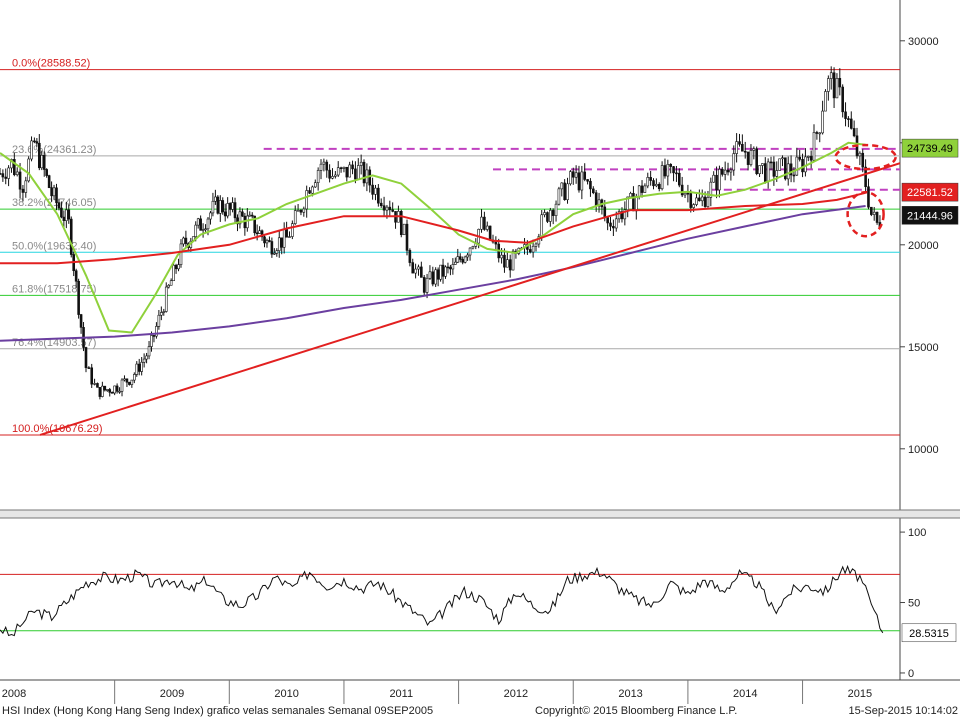  I want to click on value-tag-label-2: 21444.96, so click(930, 216).